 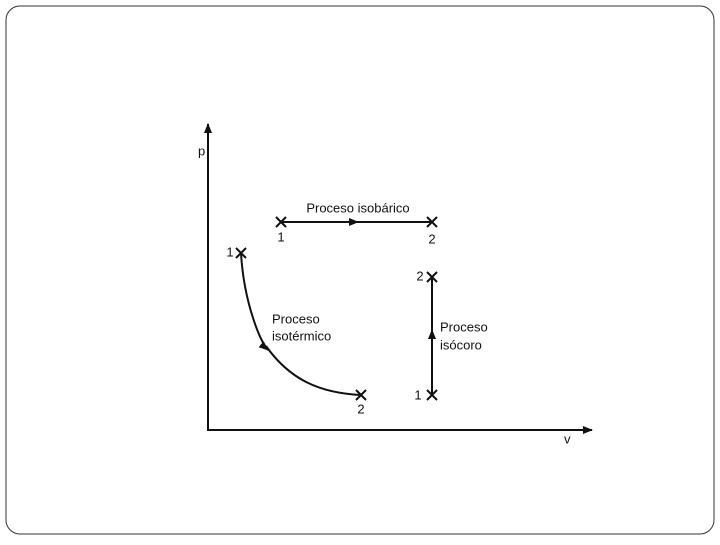 What do you see at coordinates (313, 370) in the screenshot?
I see `process-line` at bounding box center [313, 370].